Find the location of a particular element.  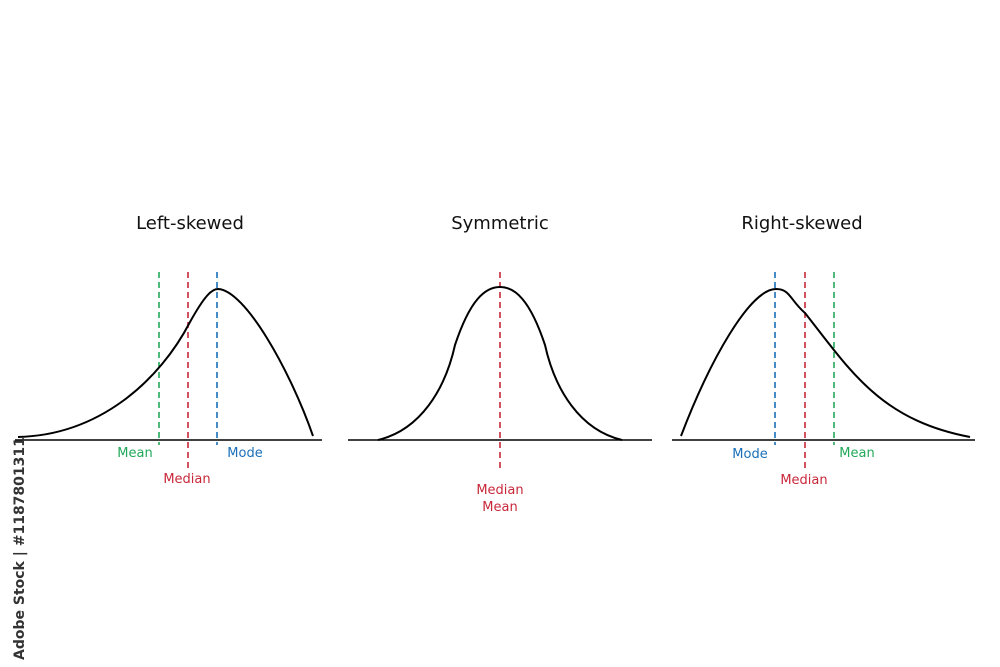

watermark: Adobe Stock | #1187801311 is located at coordinates (20, 548).